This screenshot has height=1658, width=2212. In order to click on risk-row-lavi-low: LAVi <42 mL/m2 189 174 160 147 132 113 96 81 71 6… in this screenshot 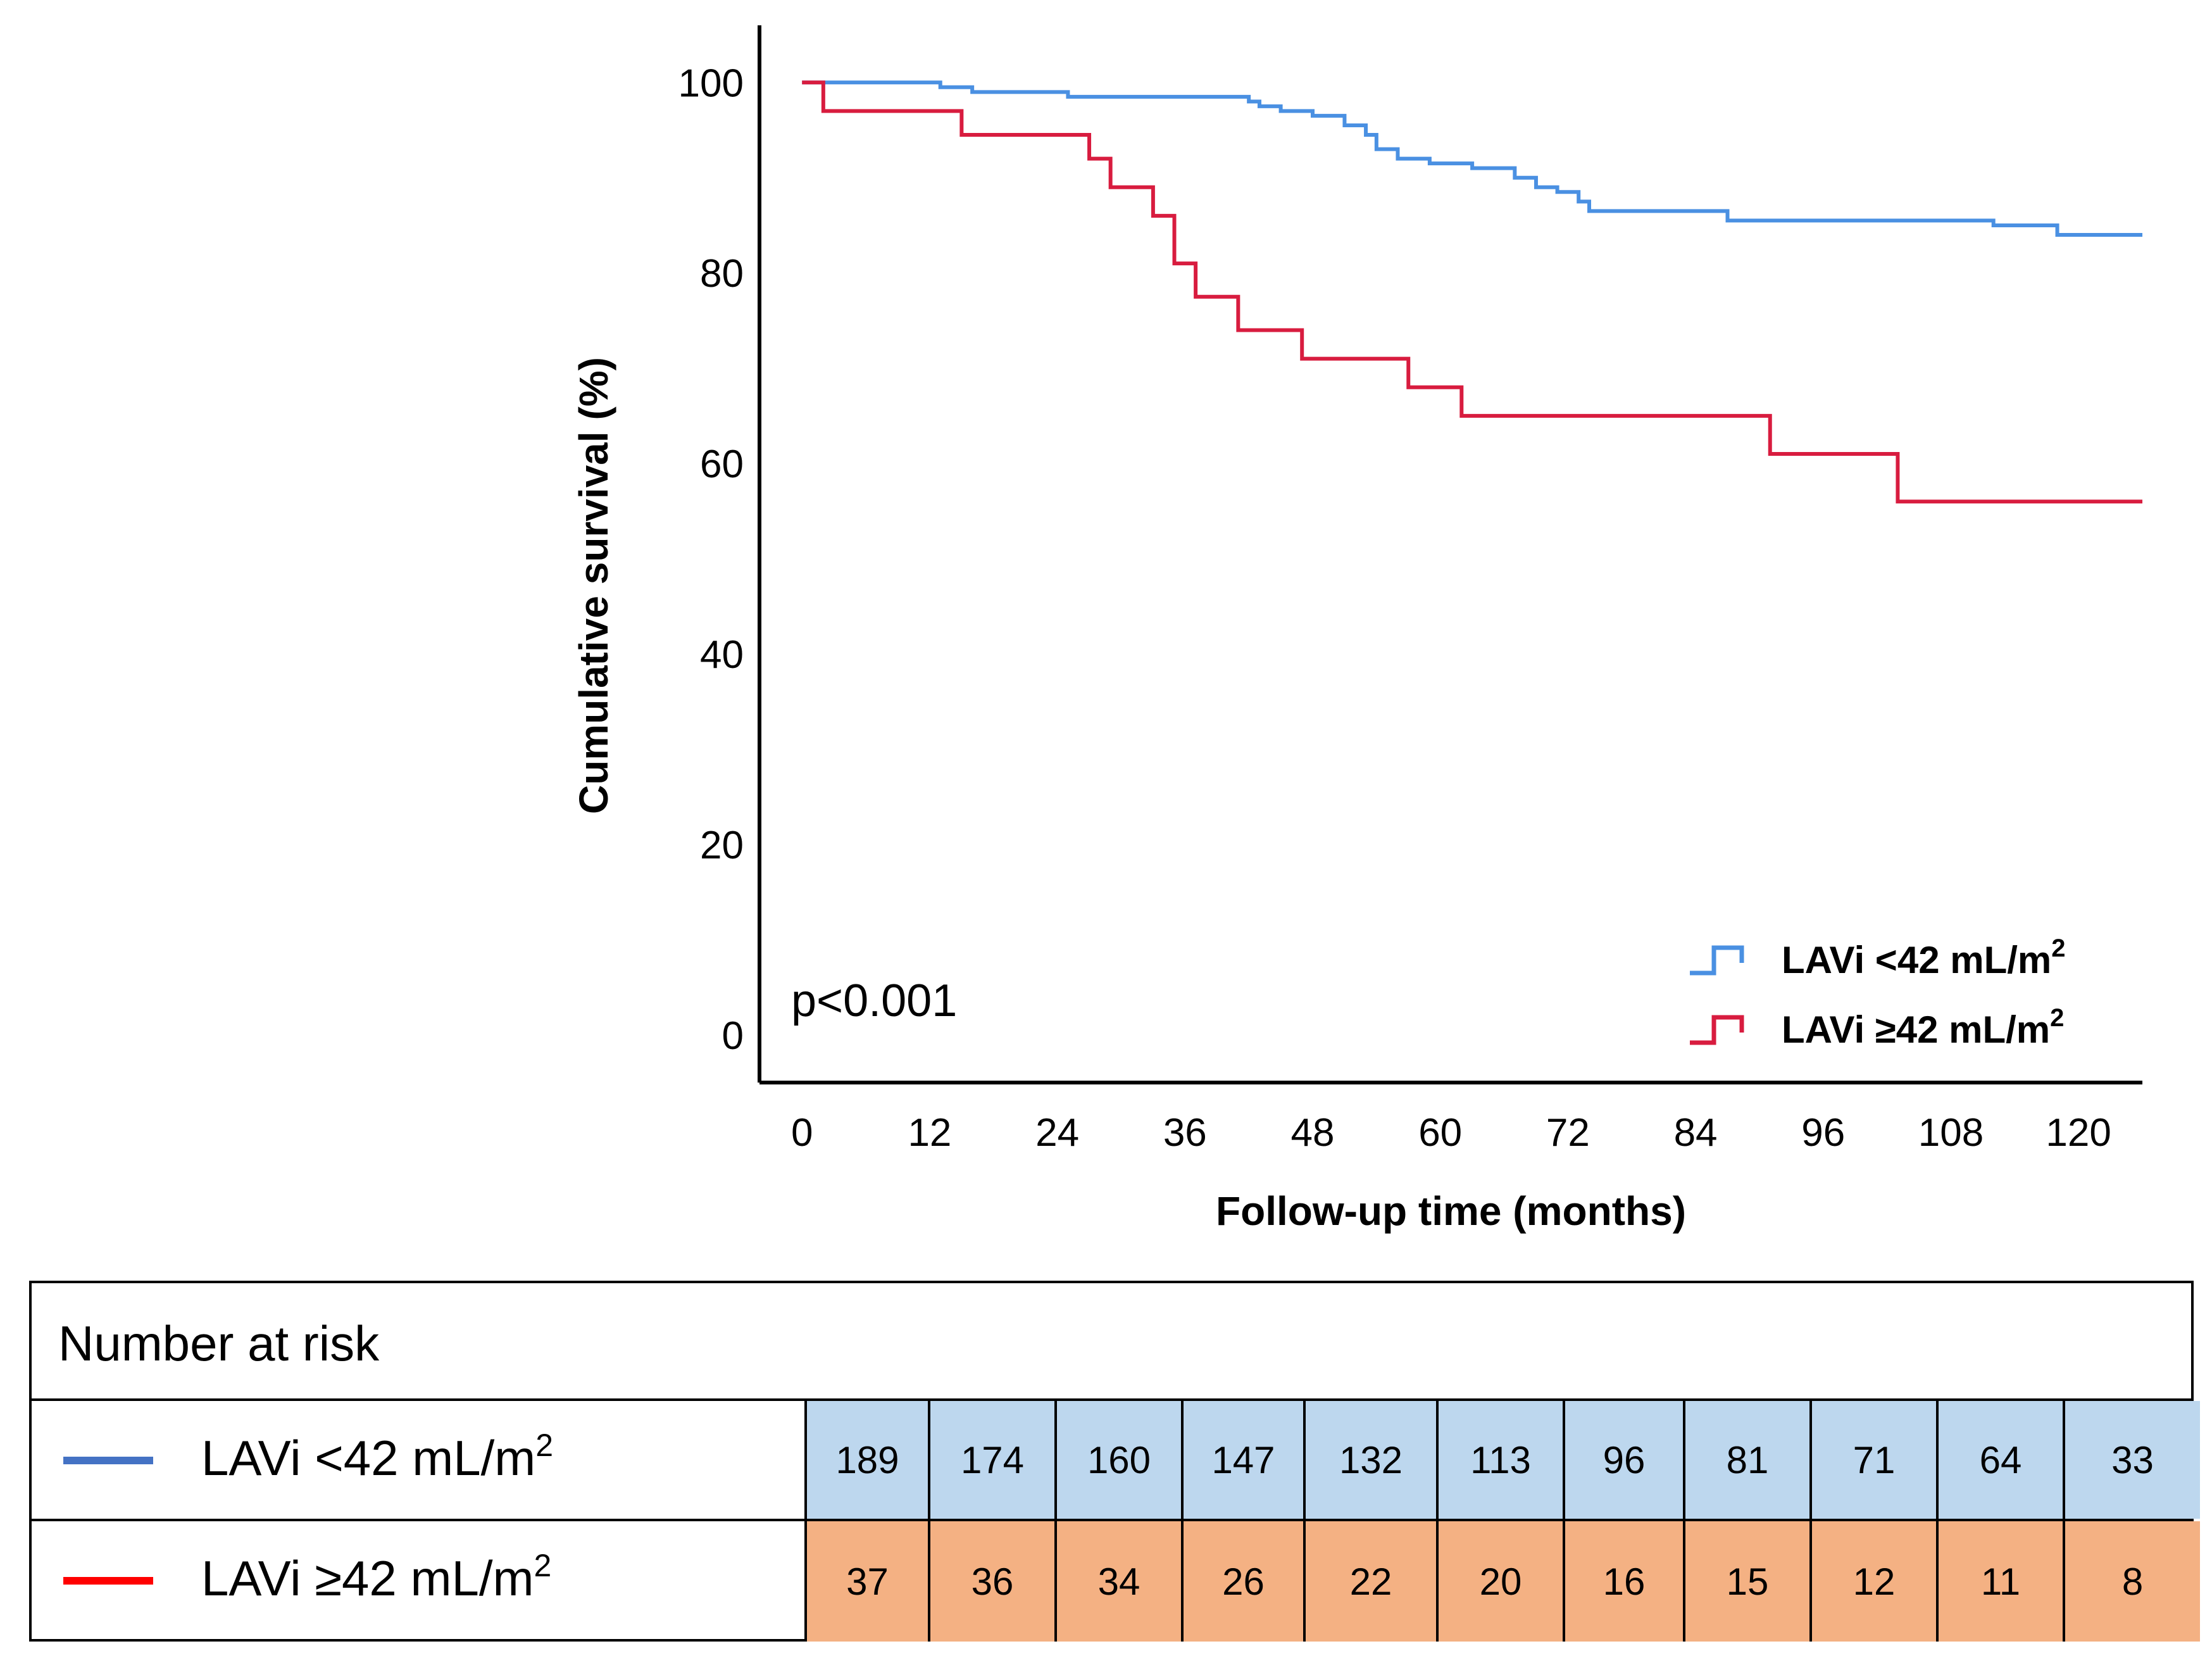, I will do `click(1116, 1461)`.